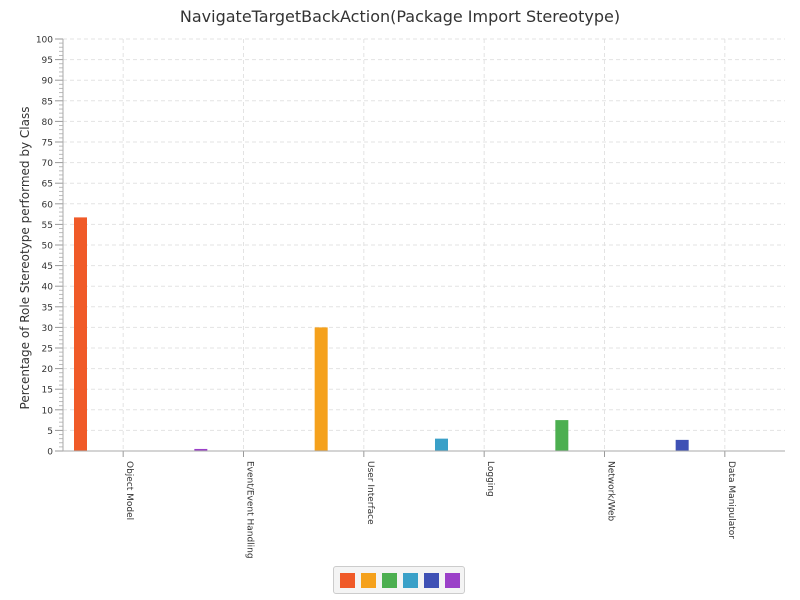  Describe the element at coordinates (47, 226) in the screenshot. I see `y-tick-label: 55` at that location.